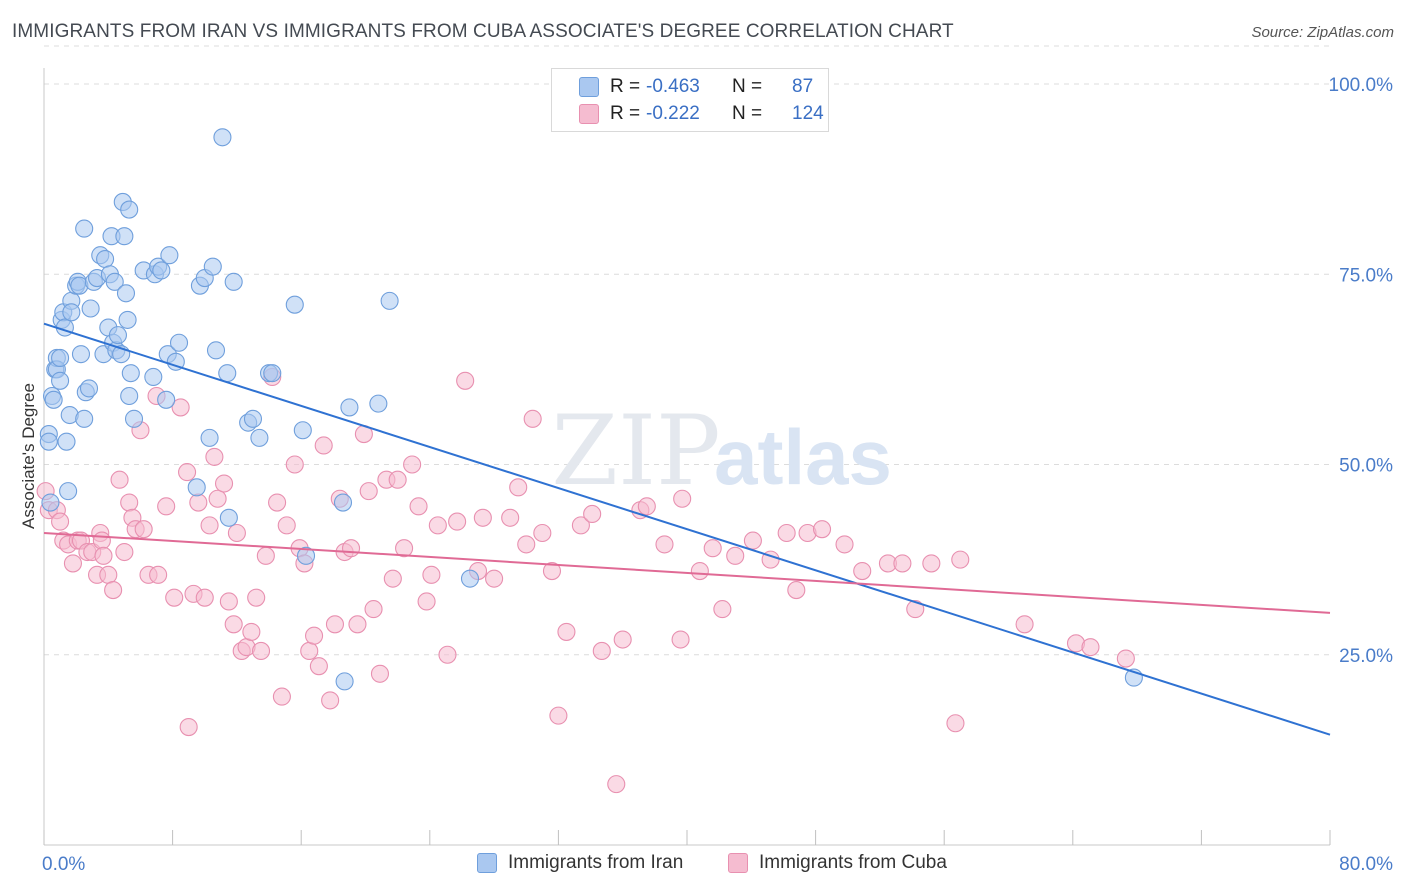  What do you see at coordinates (808, 113) in the screenshot?
I see `n-value: 124` at bounding box center [808, 113].